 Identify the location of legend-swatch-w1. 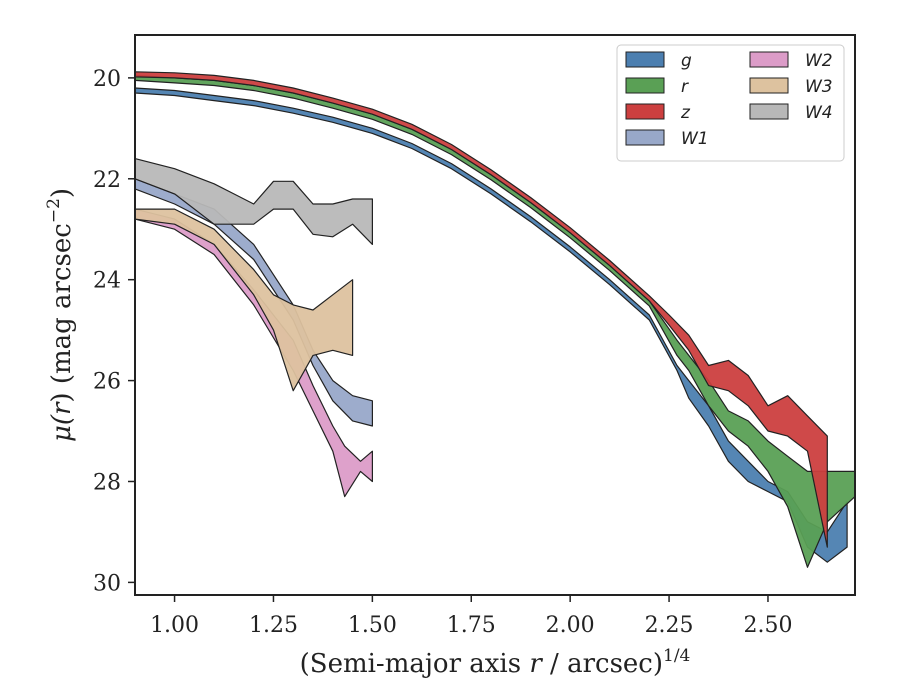
(645, 137).